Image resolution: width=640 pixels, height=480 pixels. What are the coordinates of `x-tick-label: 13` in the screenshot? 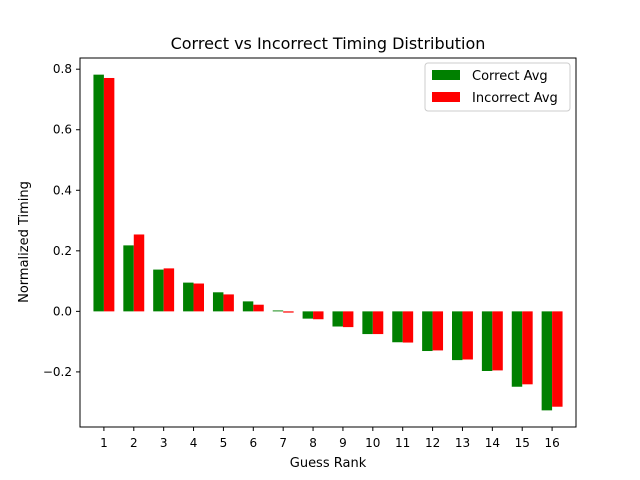 It's located at (462, 443).